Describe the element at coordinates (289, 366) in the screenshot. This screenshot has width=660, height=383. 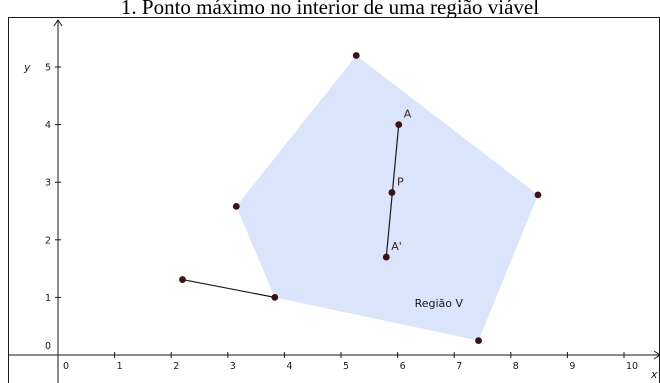
I see `x-tick-label: 4` at that location.